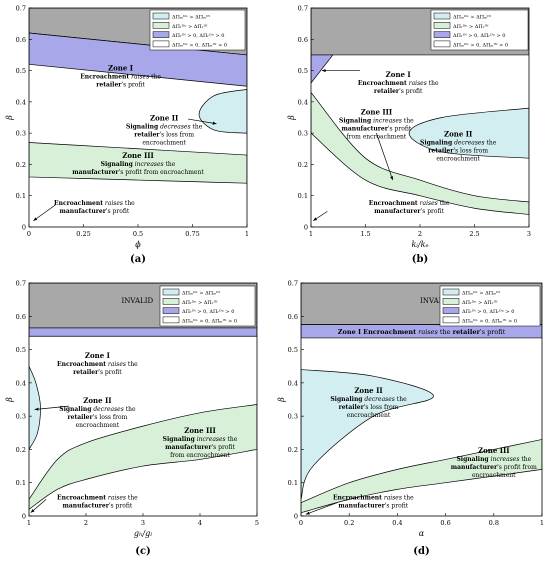 This screenshot has width=550, height=568. I want to click on annotation-line: Signaling increases the, so click(493, 459).